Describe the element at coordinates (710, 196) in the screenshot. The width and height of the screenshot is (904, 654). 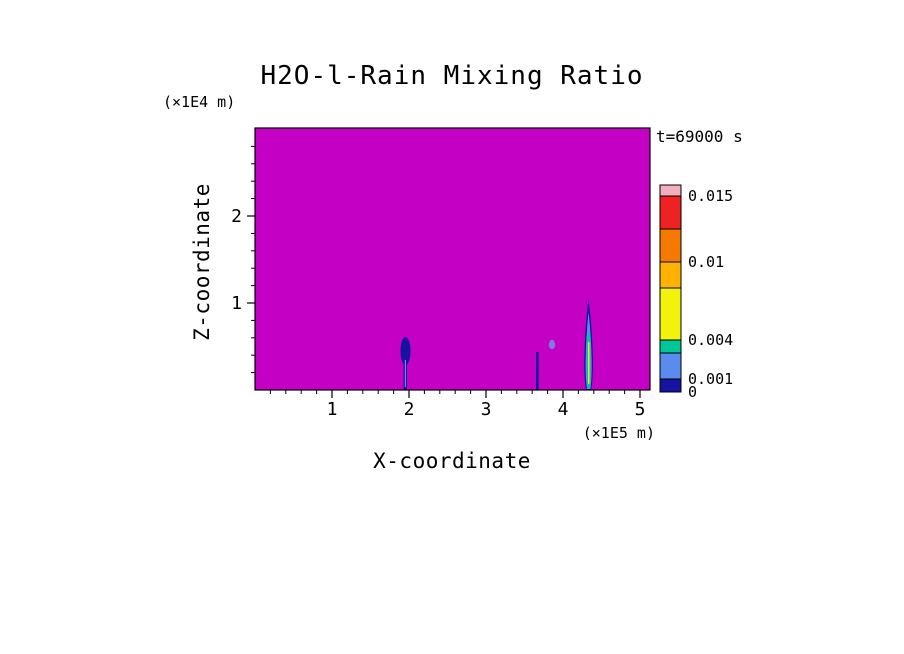
I see `colorbar-label: 0.015` at that location.